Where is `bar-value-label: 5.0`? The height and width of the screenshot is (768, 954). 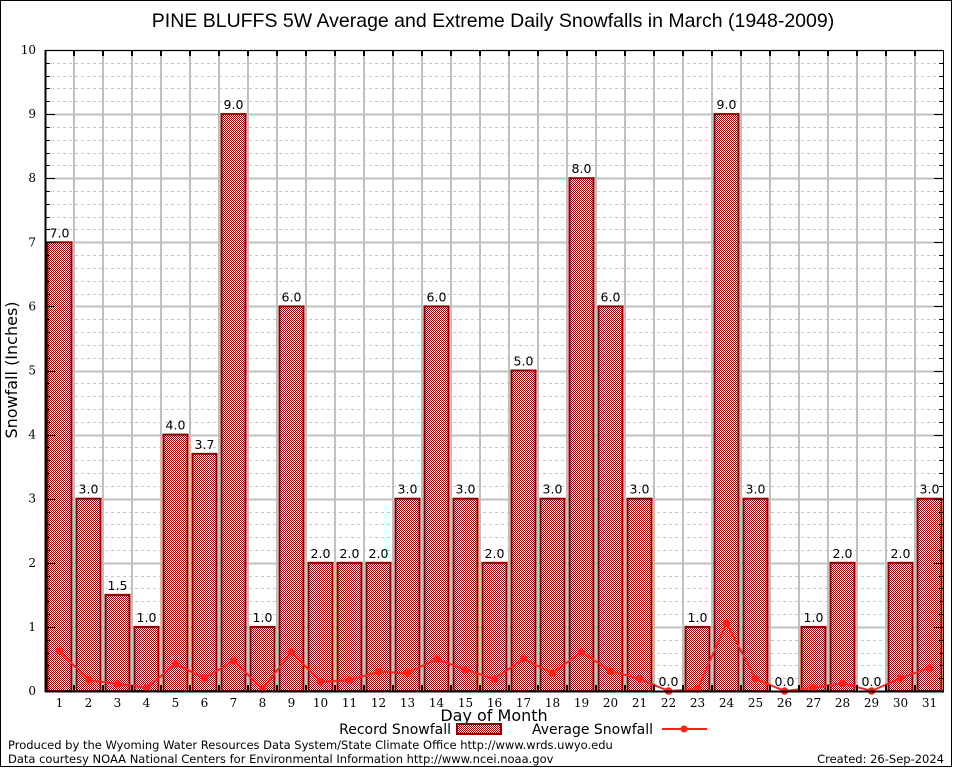
bar-value-label: 5.0 is located at coordinates (524, 361).